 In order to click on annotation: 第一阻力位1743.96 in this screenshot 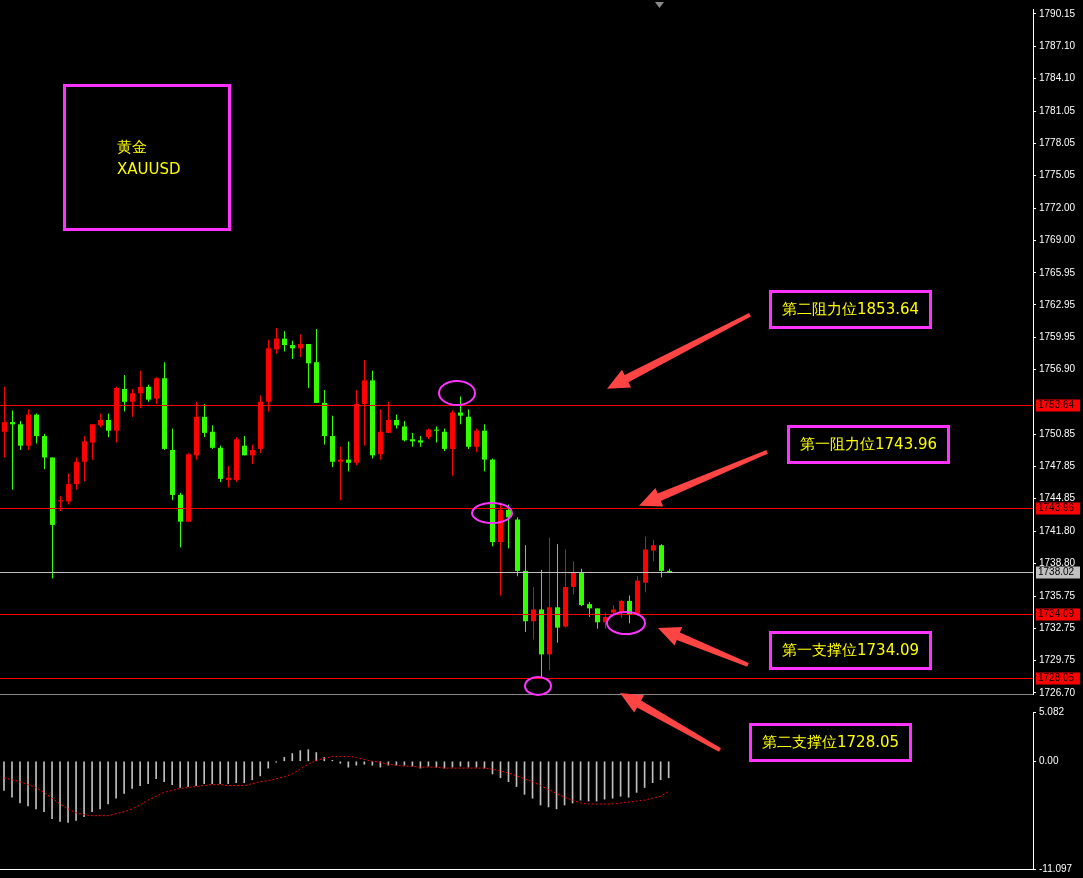, I will do `click(869, 444)`.